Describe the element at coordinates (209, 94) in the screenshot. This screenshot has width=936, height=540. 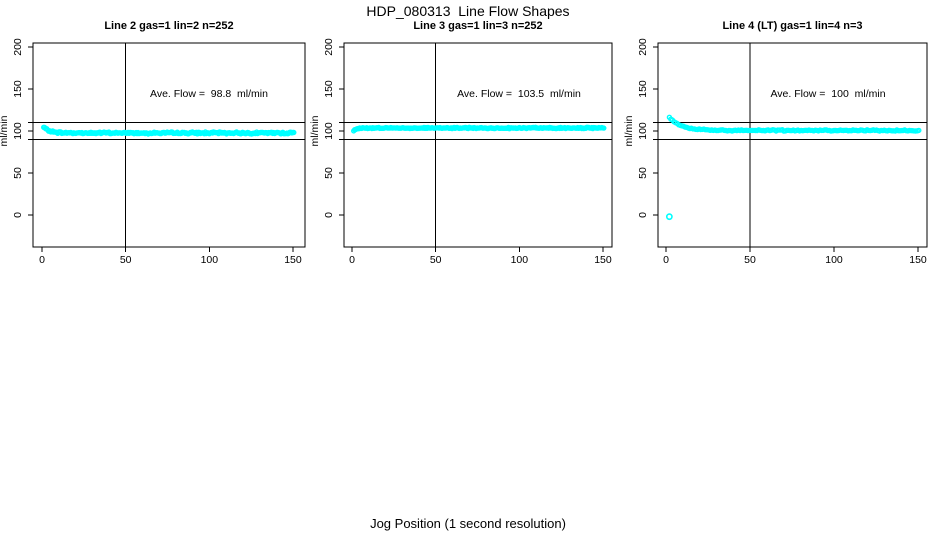
I see `panel1-ave-flow-annotation: Ave. Flow = 98.8 ml/min` at that location.